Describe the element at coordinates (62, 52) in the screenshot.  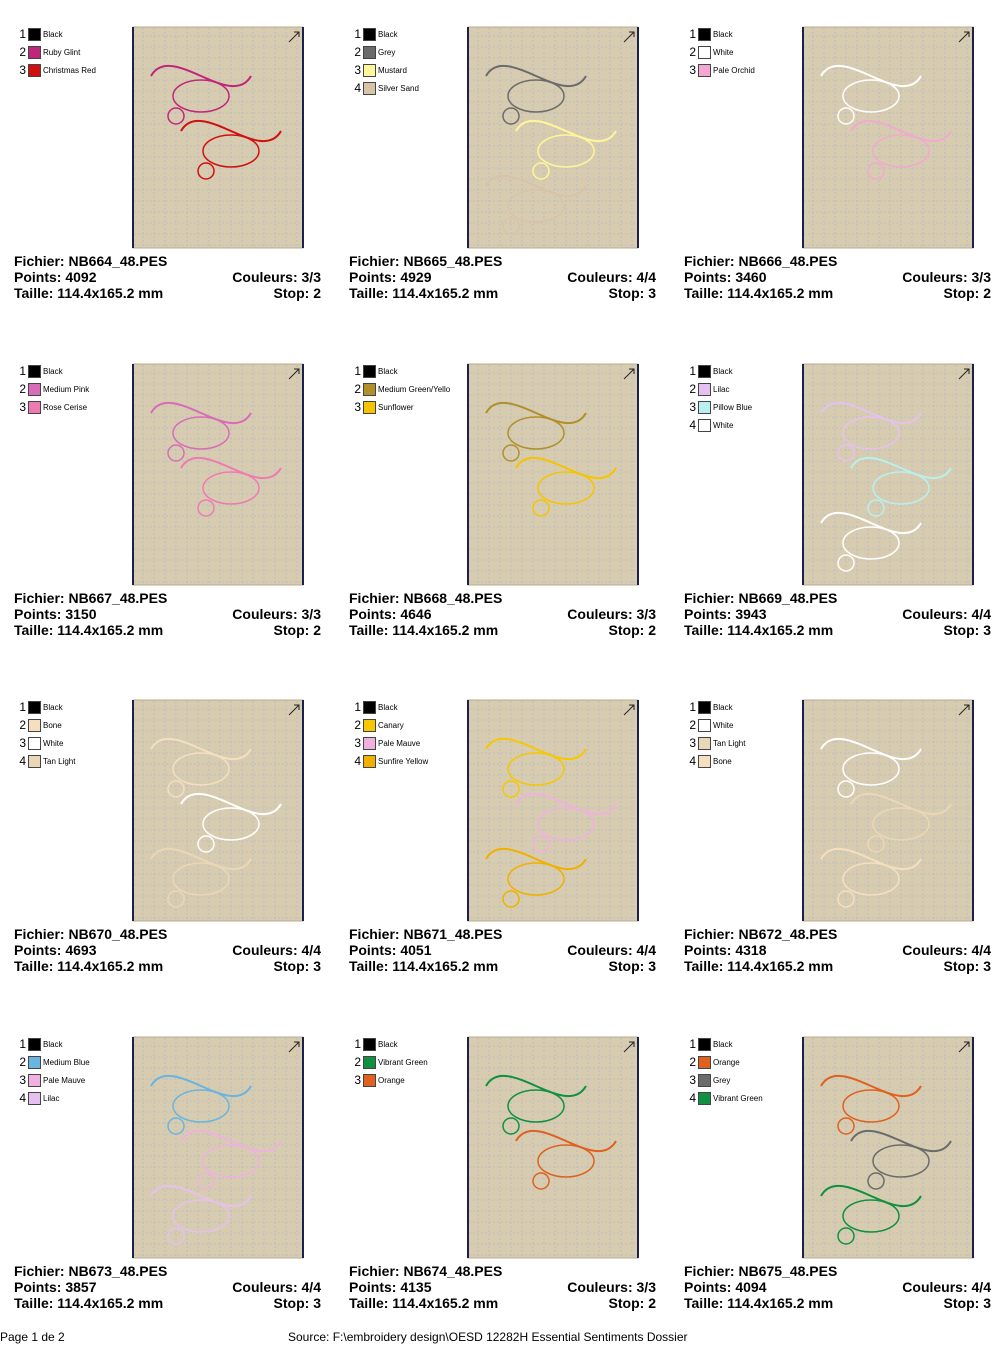
I see `thread-name: Ruby Glint` at that location.